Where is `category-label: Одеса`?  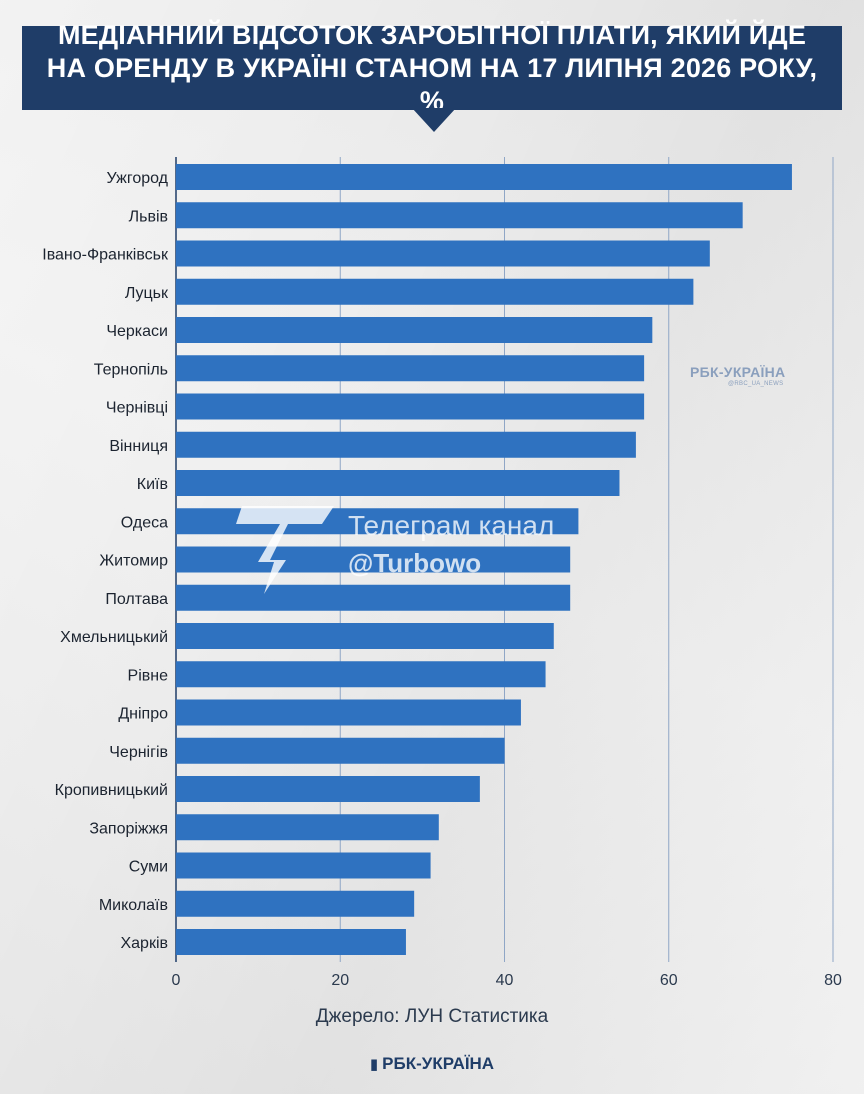 category-label: Одеса is located at coordinates (144, 522).